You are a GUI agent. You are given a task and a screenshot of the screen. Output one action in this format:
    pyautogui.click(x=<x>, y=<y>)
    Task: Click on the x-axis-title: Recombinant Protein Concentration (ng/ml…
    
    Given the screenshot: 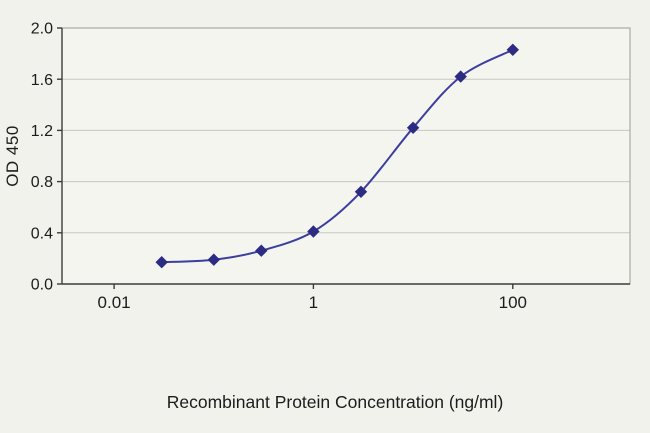 What is the action you would take?
    pyautogui.click(x=335, y=402)
    